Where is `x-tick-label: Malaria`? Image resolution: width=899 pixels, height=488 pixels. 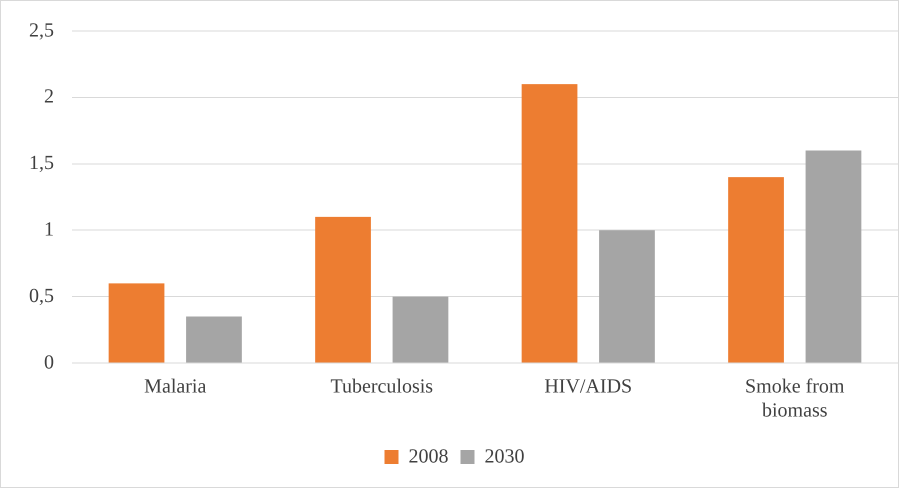 x-tick-label: Malaria is located at coordinates (175, 386).